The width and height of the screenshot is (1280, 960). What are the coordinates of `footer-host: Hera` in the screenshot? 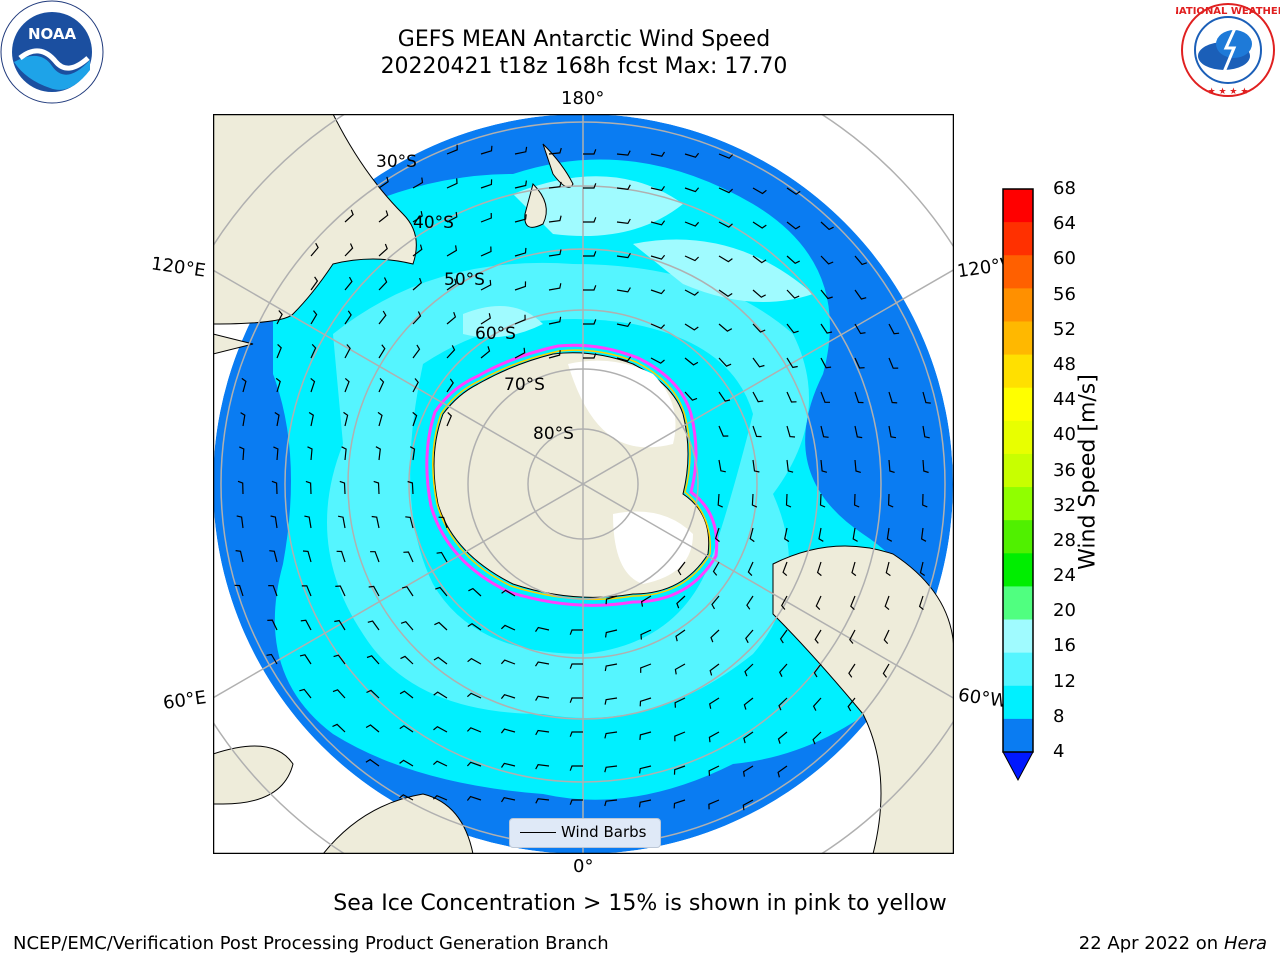 It's located at (1245, 943).